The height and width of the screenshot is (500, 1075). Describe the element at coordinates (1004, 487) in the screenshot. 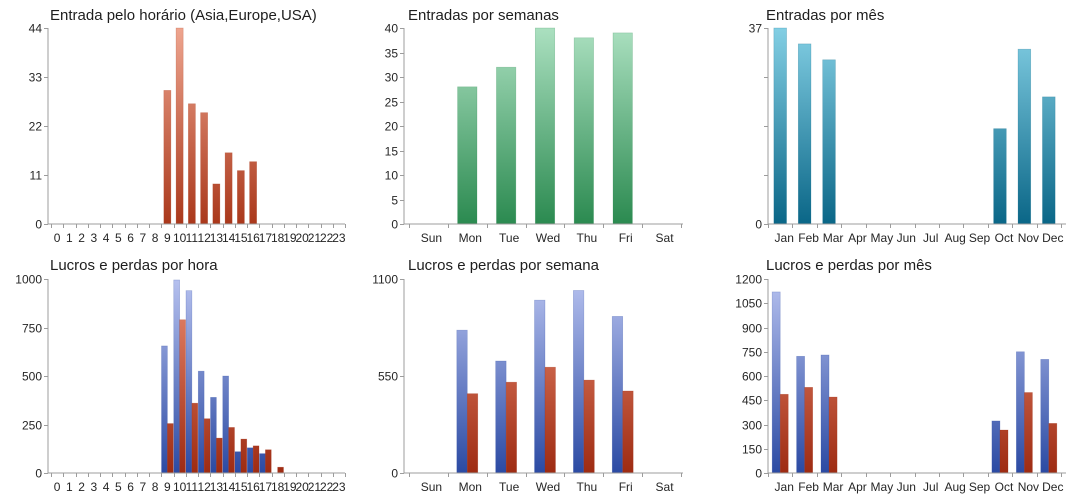

I see `chart-profit-loss-by-month-x-tick-label-9: Oct` at that location.